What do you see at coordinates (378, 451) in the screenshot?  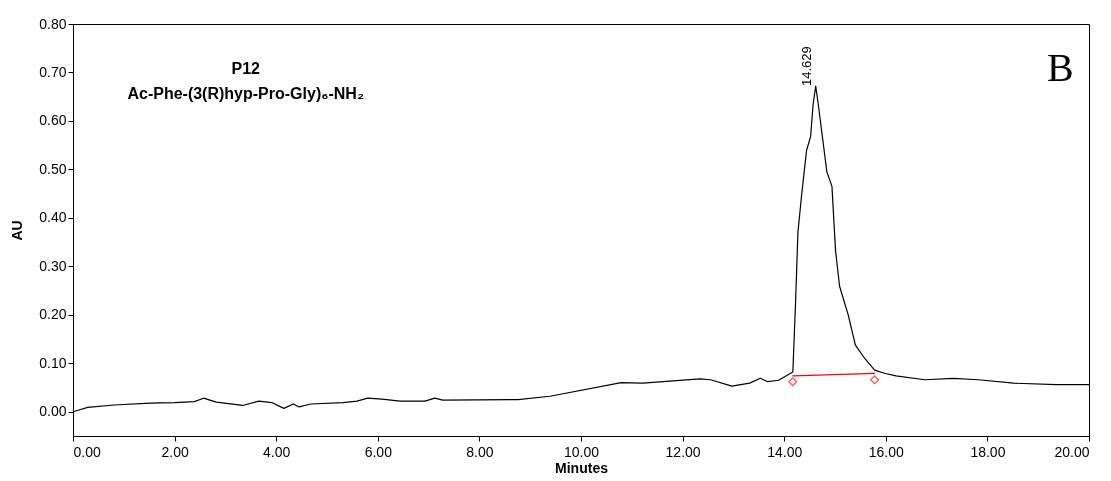 I see `x-tick-label: 6.00` at bounding box center [378, 451].